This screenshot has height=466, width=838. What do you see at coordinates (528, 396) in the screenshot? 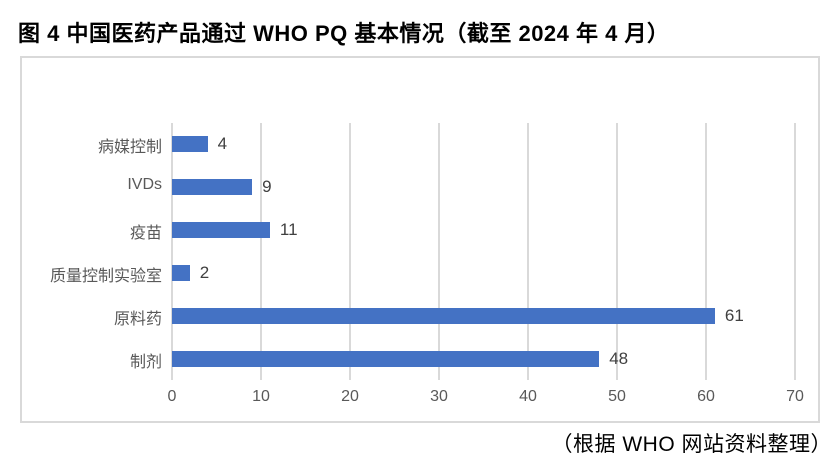
I see `x-axis-tick-label: 40` at bounding box center [528, 396].